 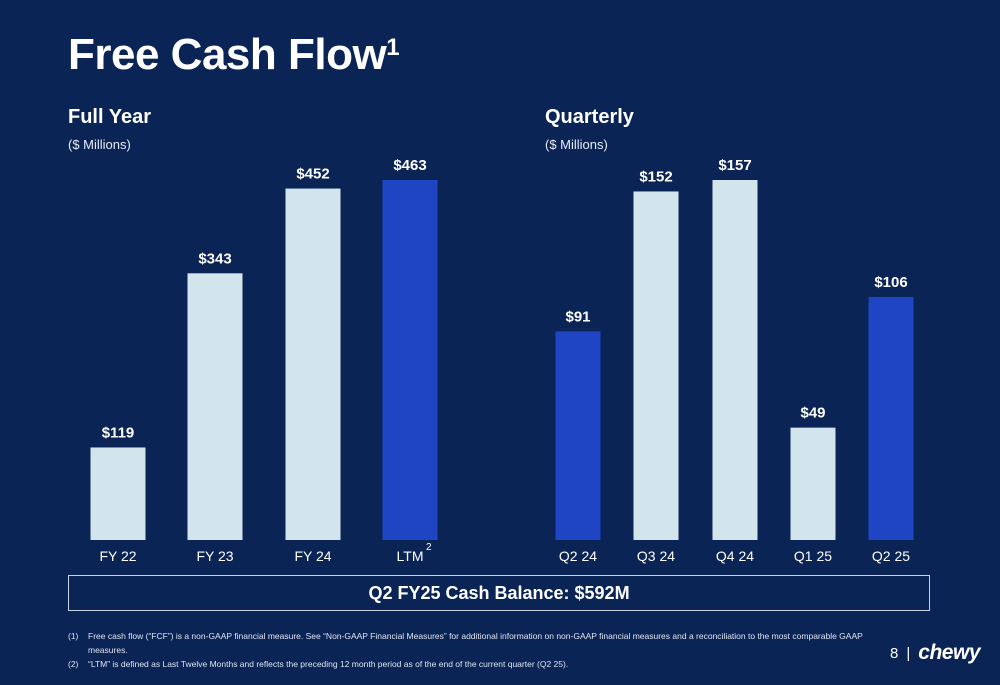 What do you see at coordinates (393, 47) in the screenshot?
I see `slide-title-superscript: 1` at bounding box center [393, 47].